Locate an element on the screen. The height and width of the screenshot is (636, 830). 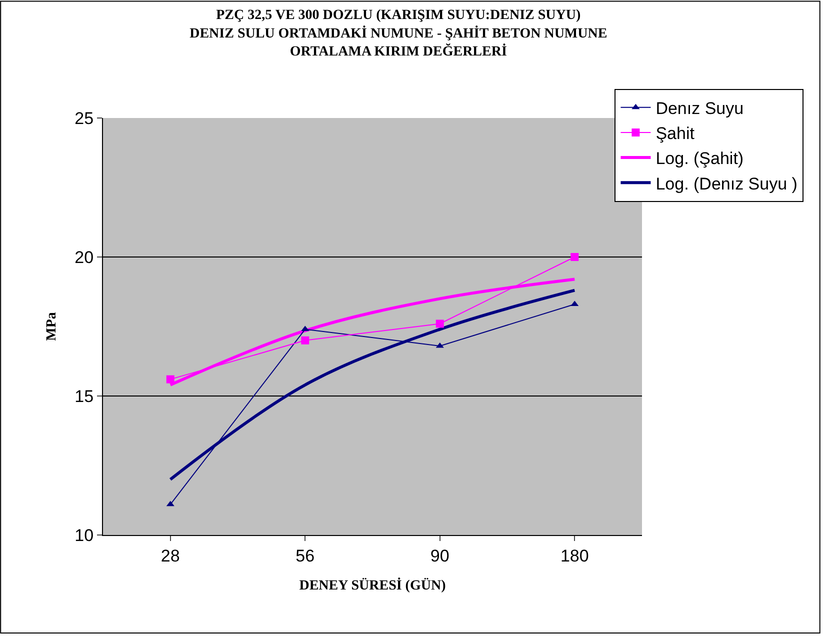
x-tick-label: 180 is located at coordinates (574, 556).